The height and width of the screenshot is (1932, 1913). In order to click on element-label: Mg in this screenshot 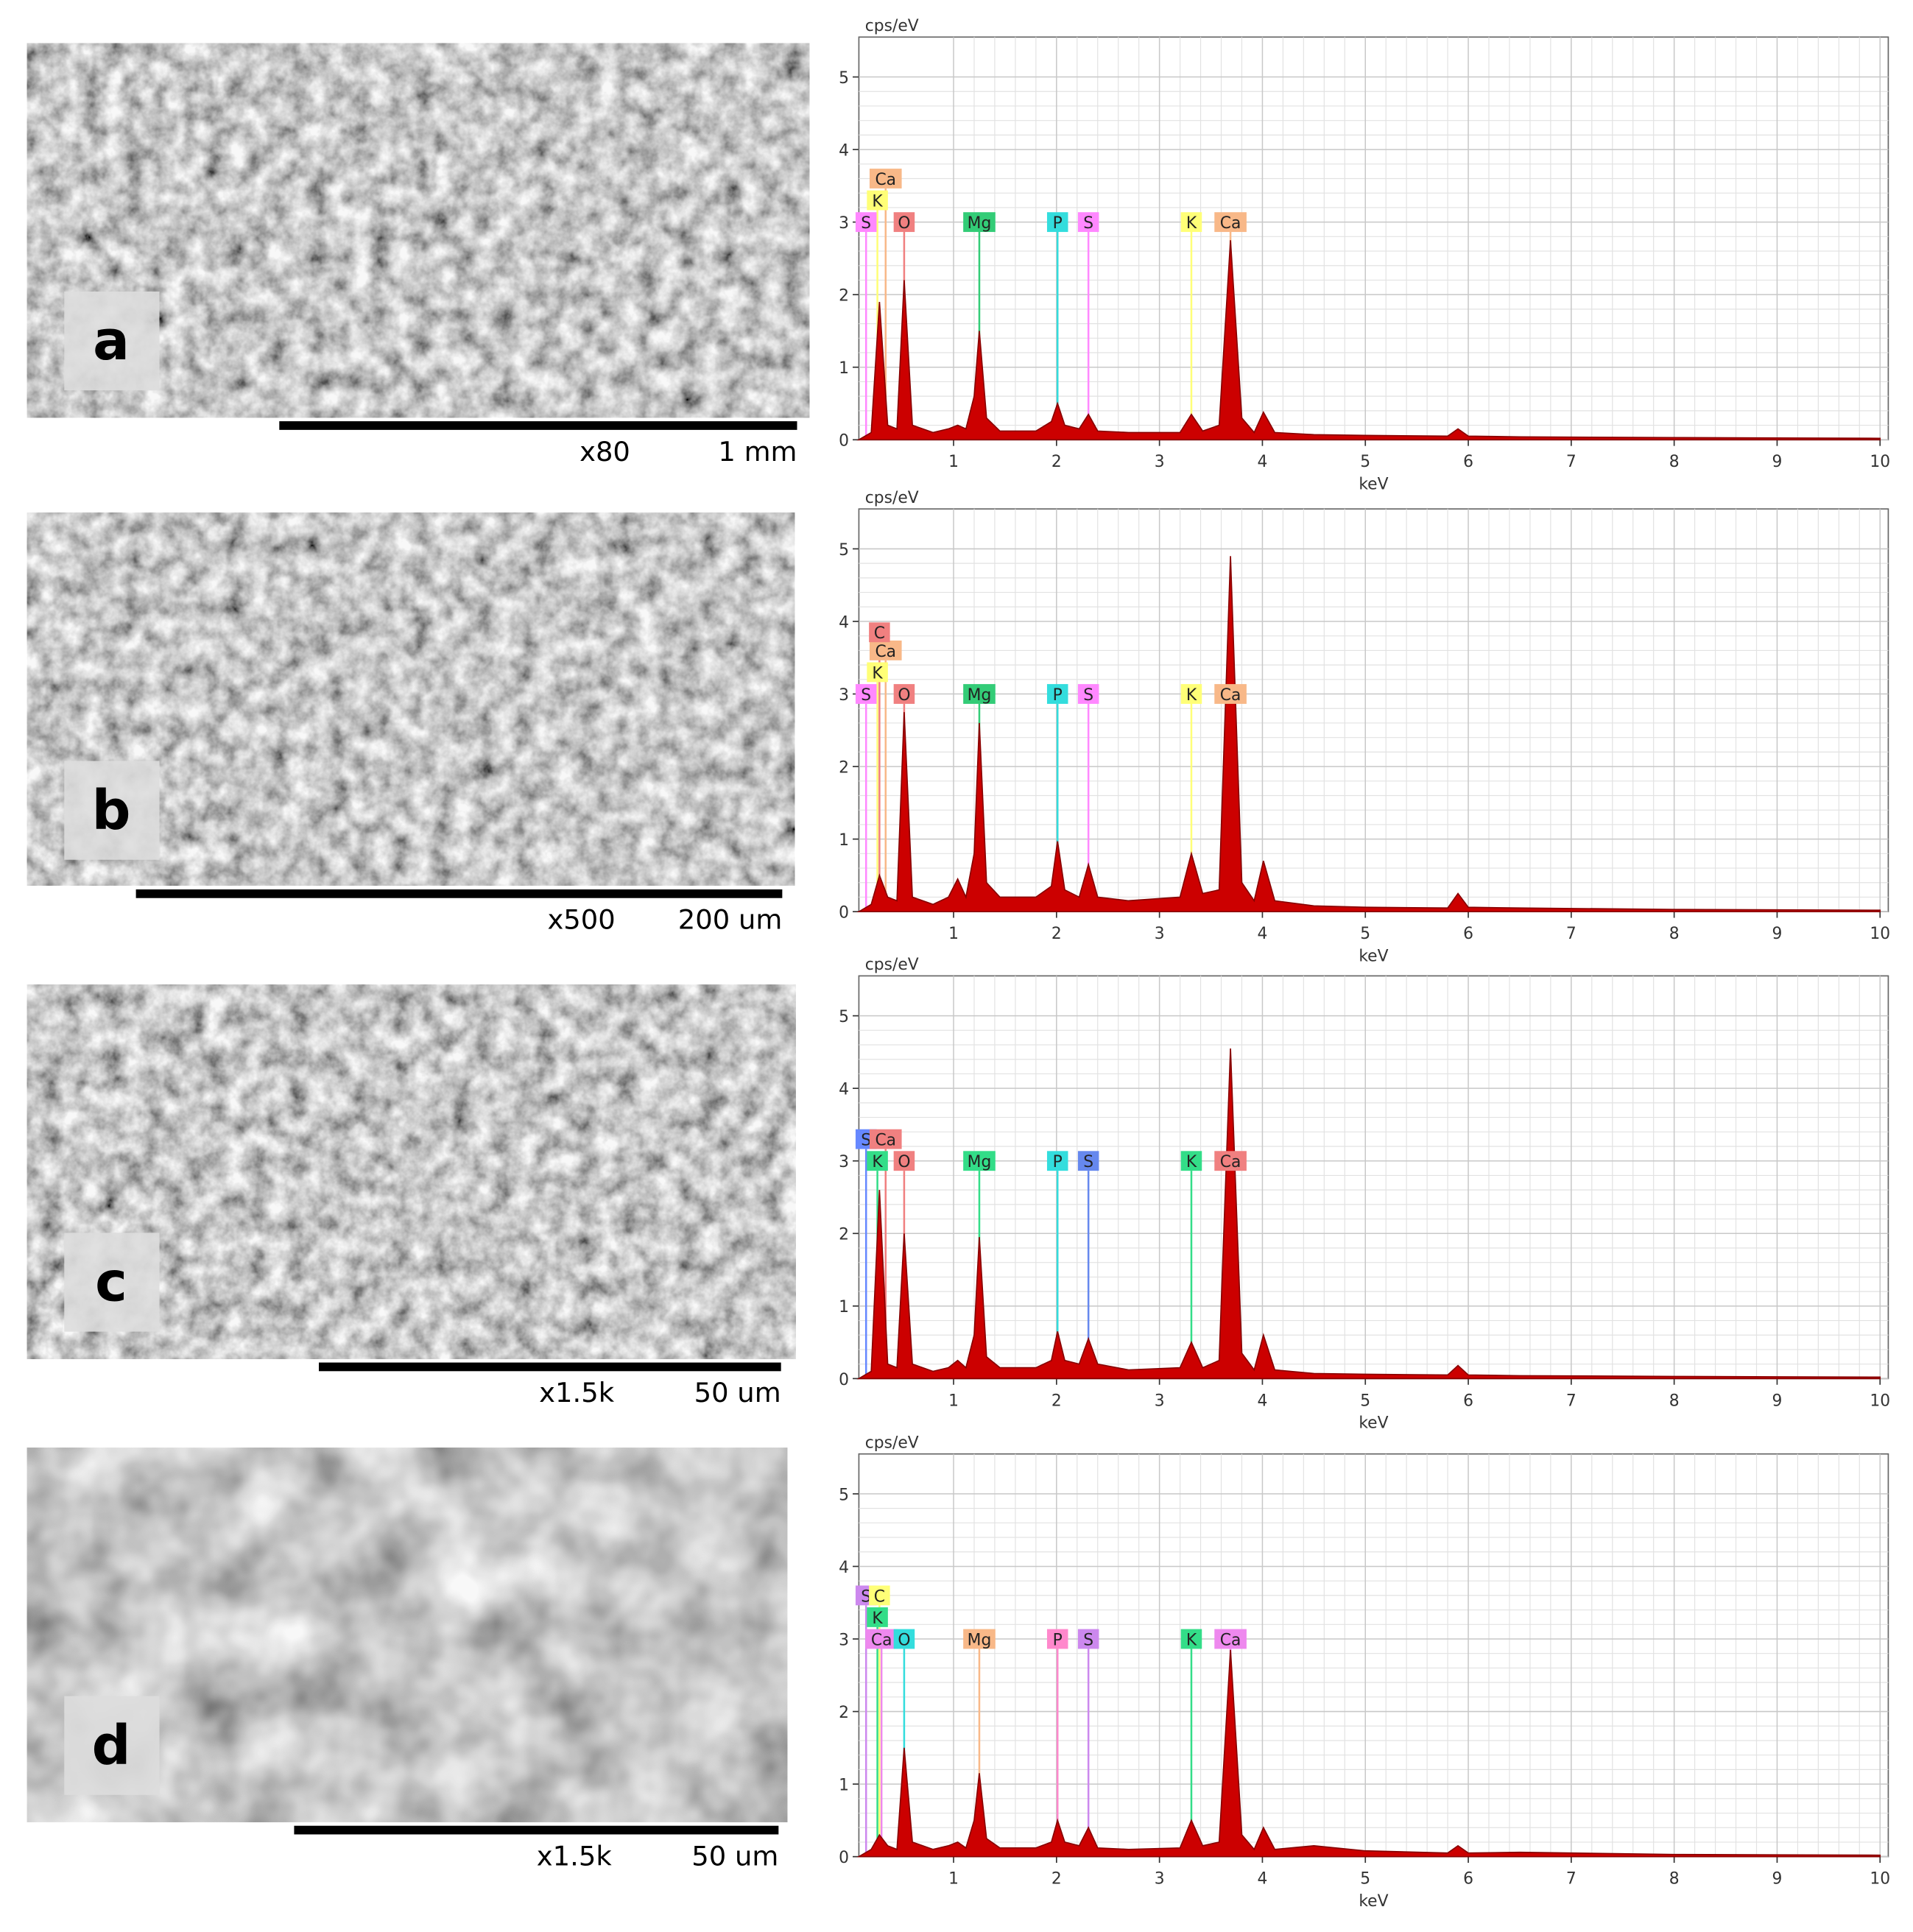, I will do `click(980, 1640)`.